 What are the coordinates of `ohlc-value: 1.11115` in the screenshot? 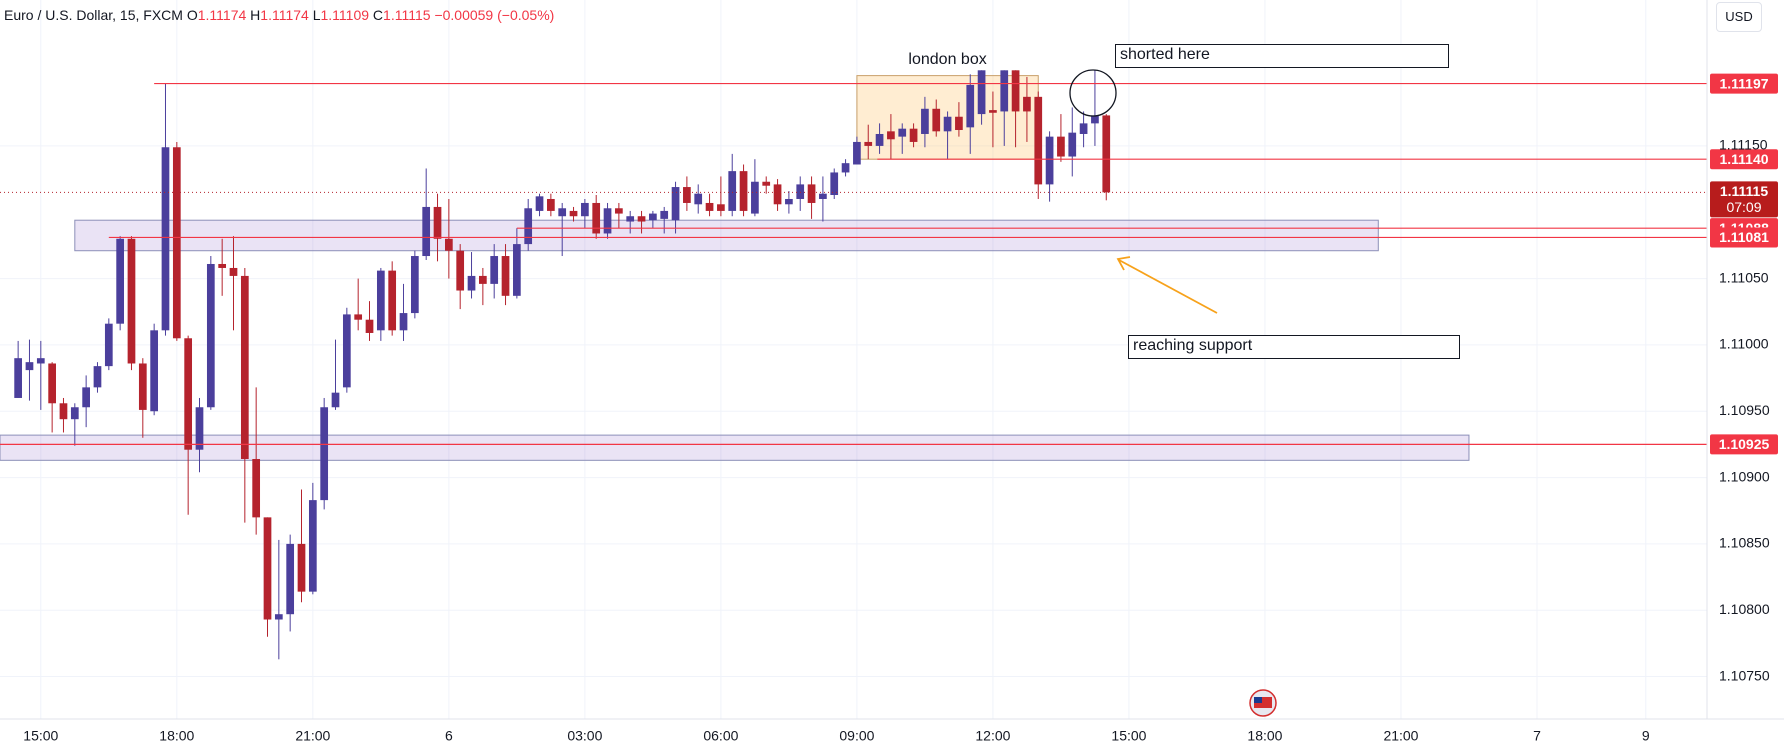 It's located at (407, 15).